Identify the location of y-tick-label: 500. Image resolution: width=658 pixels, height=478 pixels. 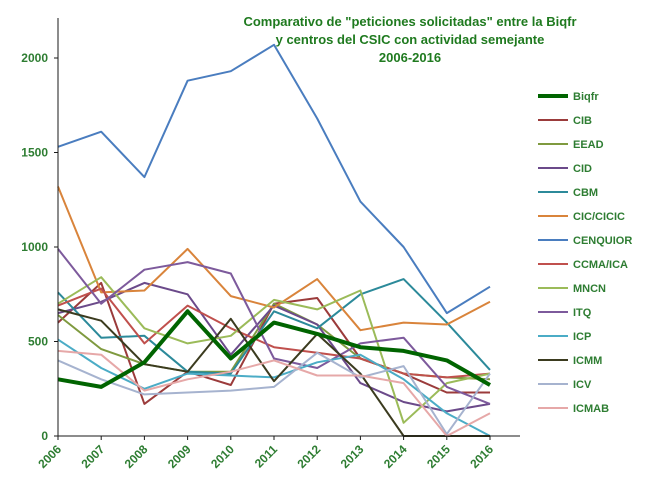
(38, 342).